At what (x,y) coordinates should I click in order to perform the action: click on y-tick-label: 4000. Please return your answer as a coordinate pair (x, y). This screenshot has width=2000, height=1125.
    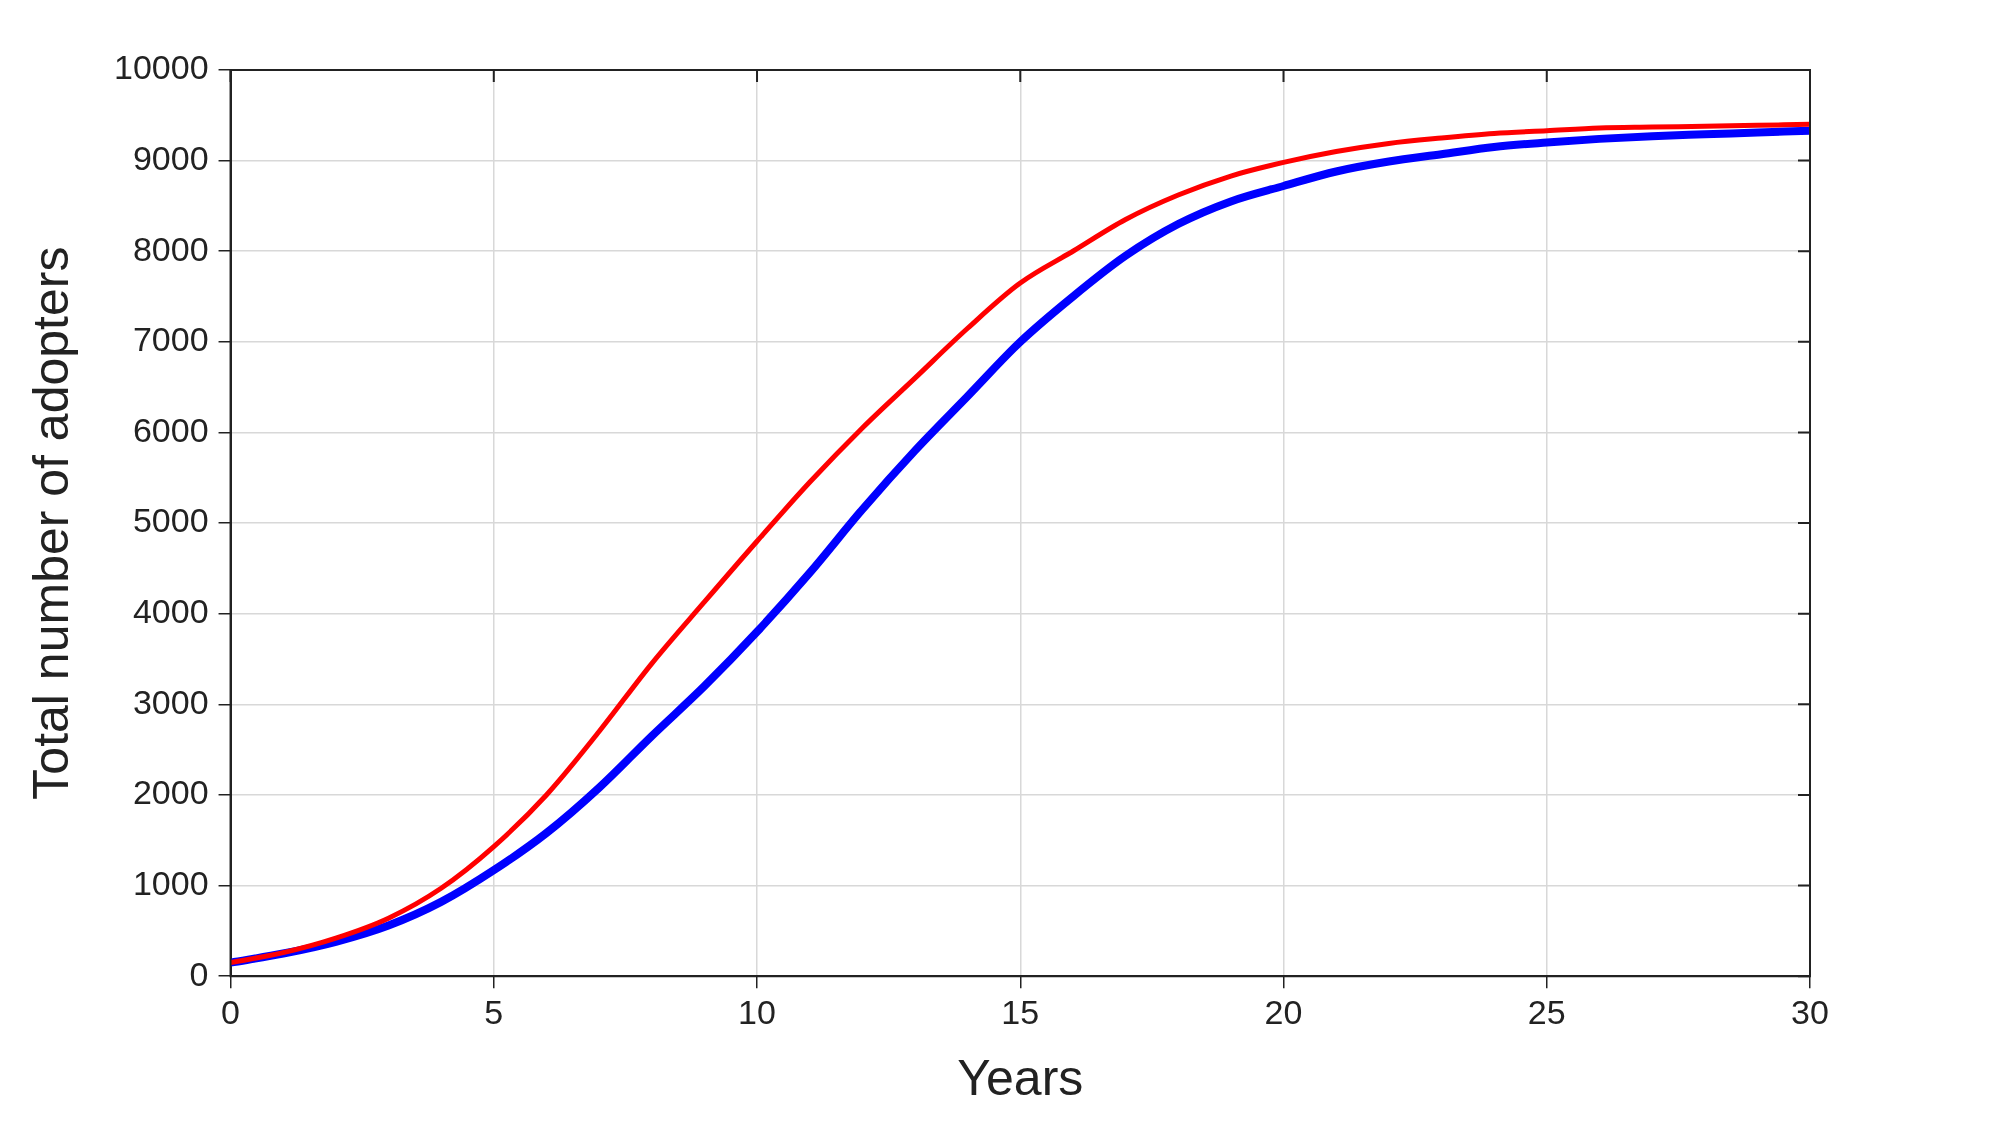
    Looking at the image, I should click on (170, 611).